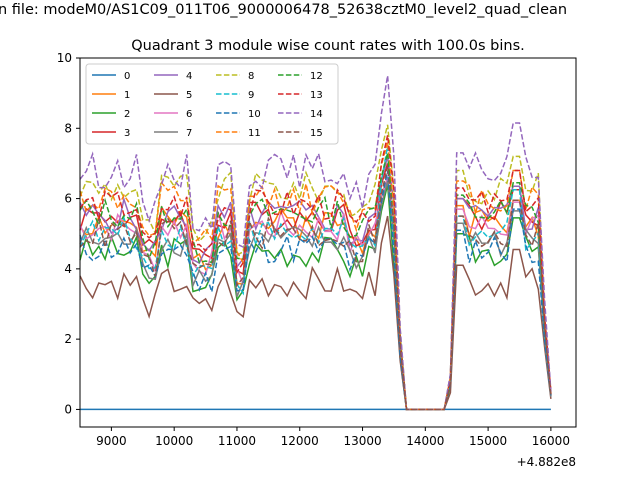 The width and height of the screenshot is (640, 480). What do you see at coordinates (546, 462) in the screenshot?
I see `x-offset-label: +4.882e8` at bounding box center [546, 462].